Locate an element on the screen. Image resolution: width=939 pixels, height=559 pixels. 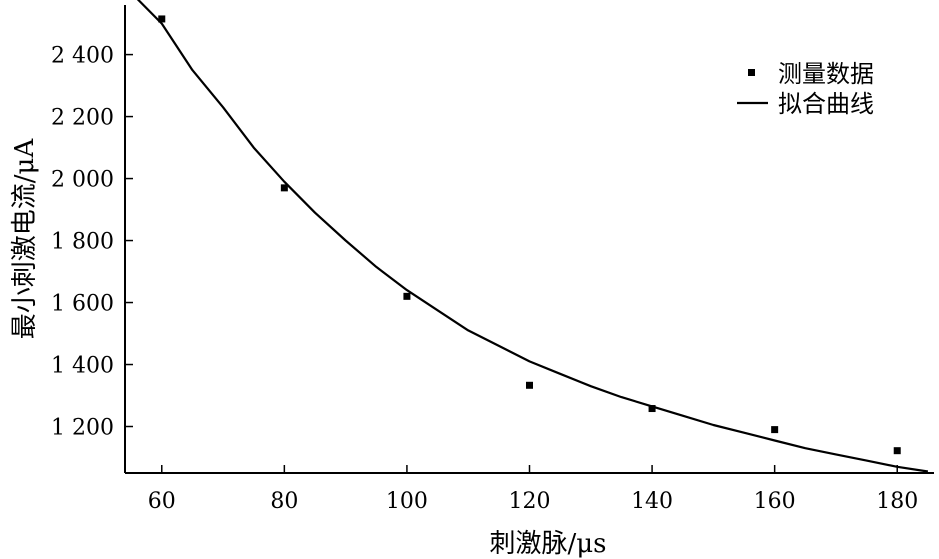
y-tick-label: 2 400 is located at coordinates (82, 56).